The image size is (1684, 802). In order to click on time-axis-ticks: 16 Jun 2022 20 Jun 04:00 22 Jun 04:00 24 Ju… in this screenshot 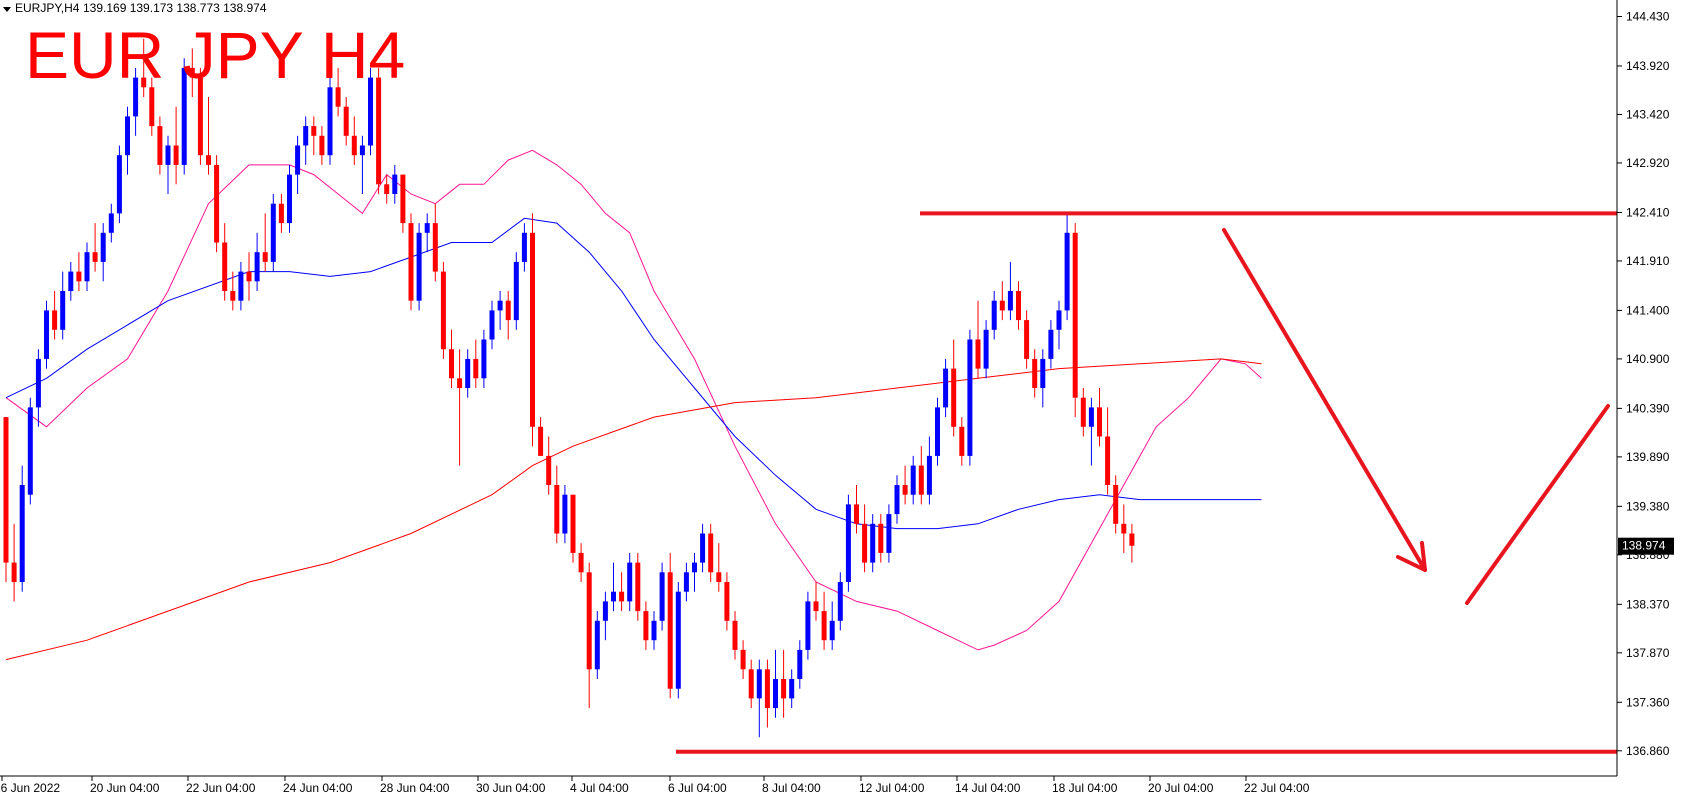, I will do `click(655, 785)`.